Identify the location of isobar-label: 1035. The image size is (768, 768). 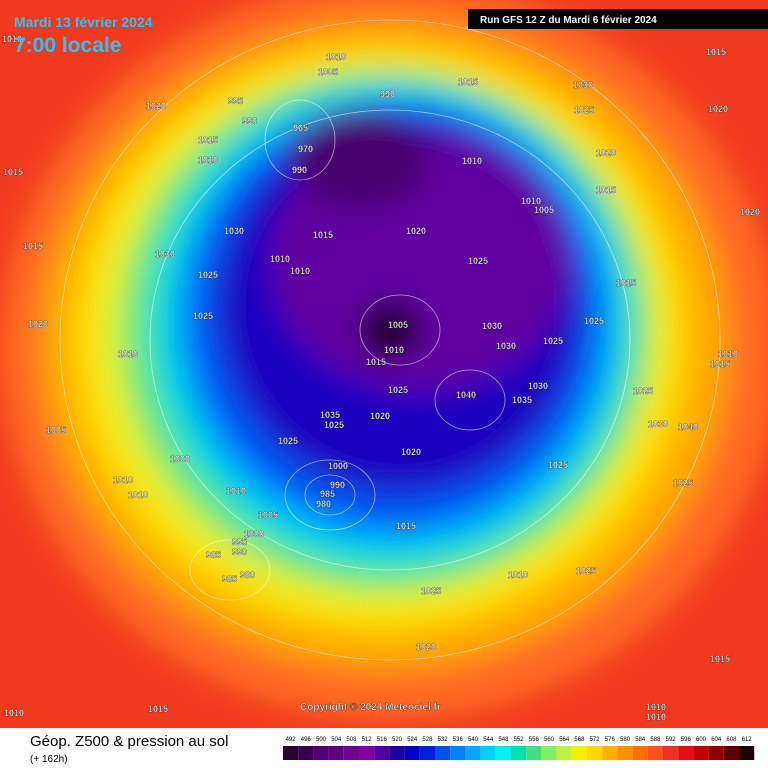
(522, 400).